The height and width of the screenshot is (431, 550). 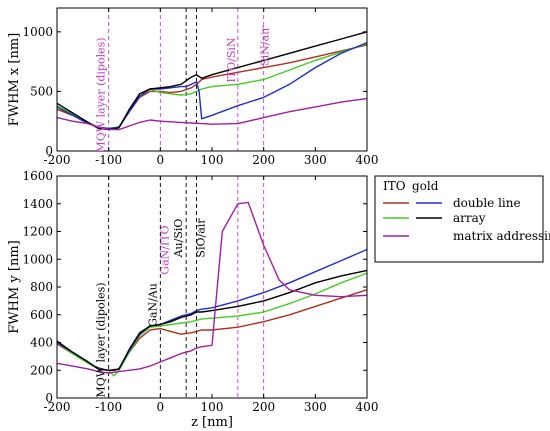 What do you see at coordinates (501, 236) in the screenshot?
I see `legend-label: matrix addressing` at bounding box center [501, 236].